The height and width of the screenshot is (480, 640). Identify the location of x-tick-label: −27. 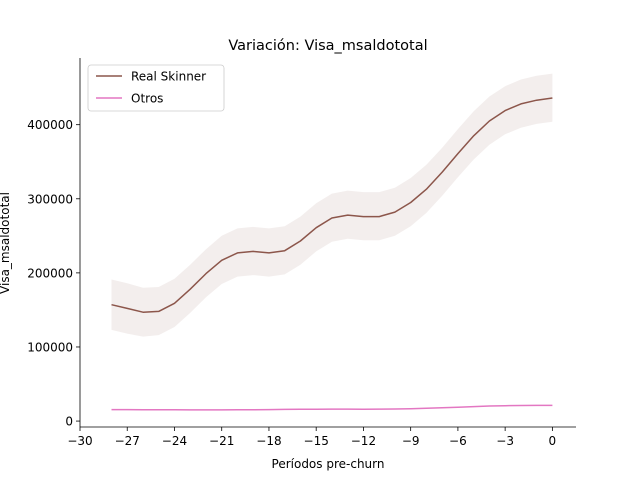
(127, 441).